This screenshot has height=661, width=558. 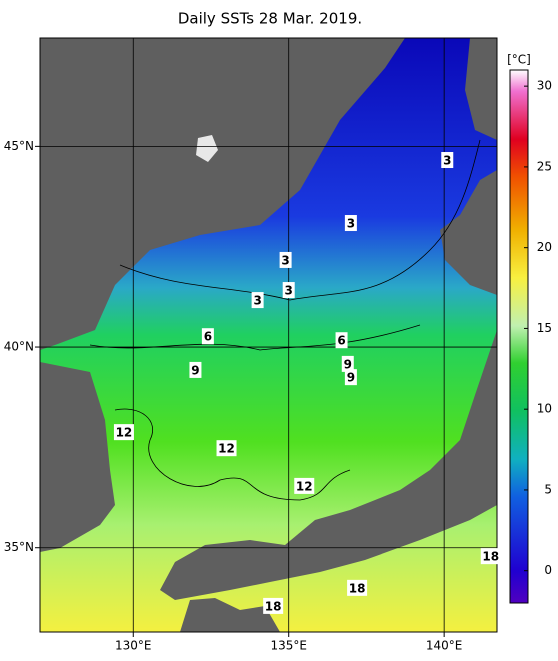 I want to click on colorbar-tick-label: 30, so click(x=544, y=86).